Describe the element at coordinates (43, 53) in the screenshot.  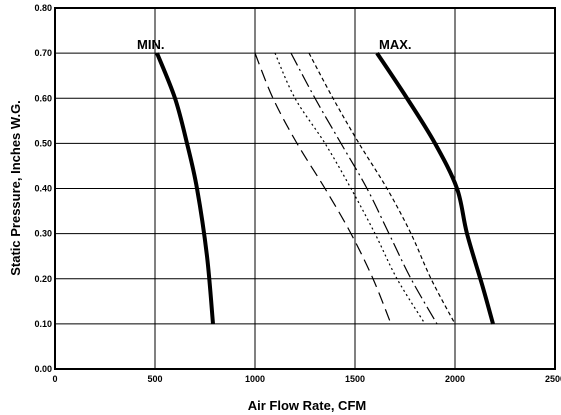
I see `y-tick-label: 0.70` at that location.